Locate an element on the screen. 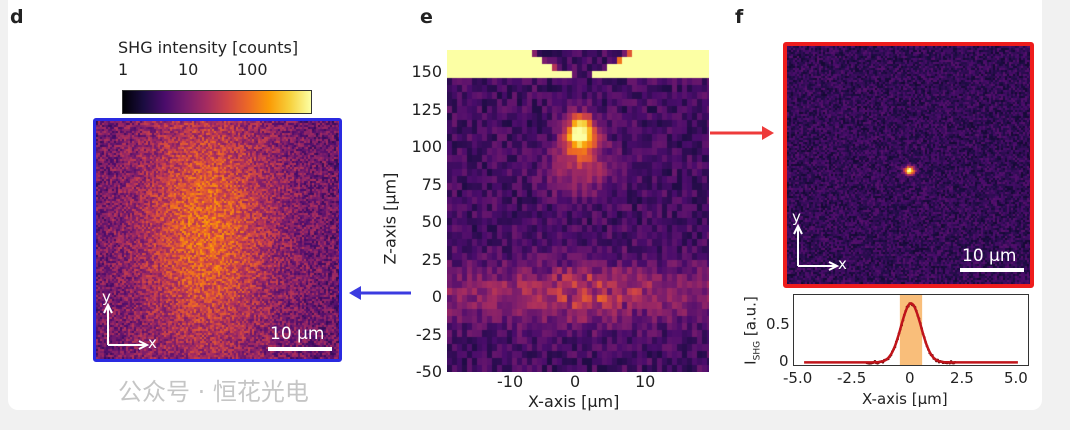 Image resolution: width=1070 pixels, height=430 pixels. panel-label-e: e is located at coordinates (426, 17).